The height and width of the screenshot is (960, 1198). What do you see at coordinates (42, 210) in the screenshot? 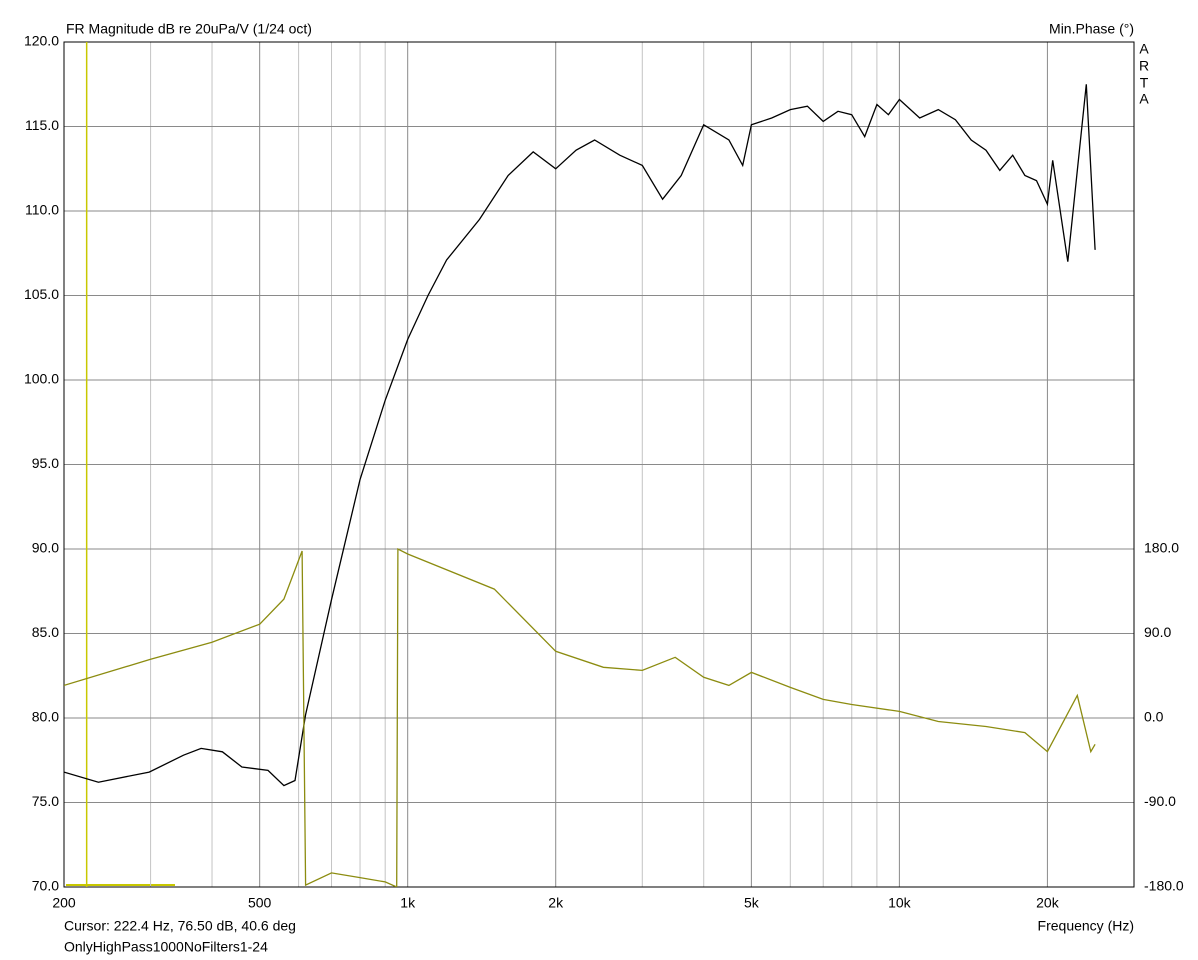
I see `y-tick-label: 110.0` at bounding box center [42, 210].